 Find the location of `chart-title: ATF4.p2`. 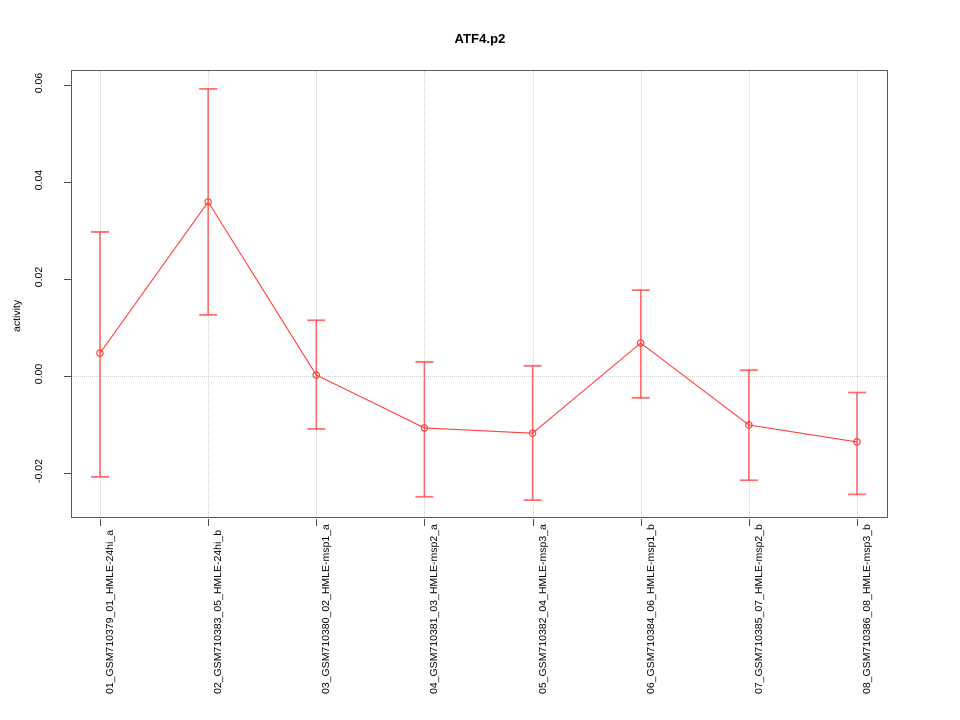

chart-title: ATF4.p2 is located at coordinates (480, 38).